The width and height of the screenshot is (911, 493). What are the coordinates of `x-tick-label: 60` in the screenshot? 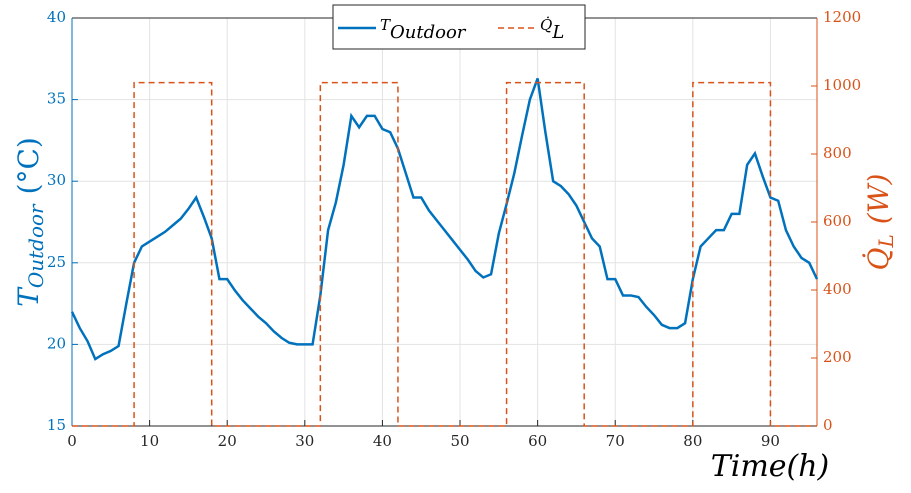 It's located at (537, 441).